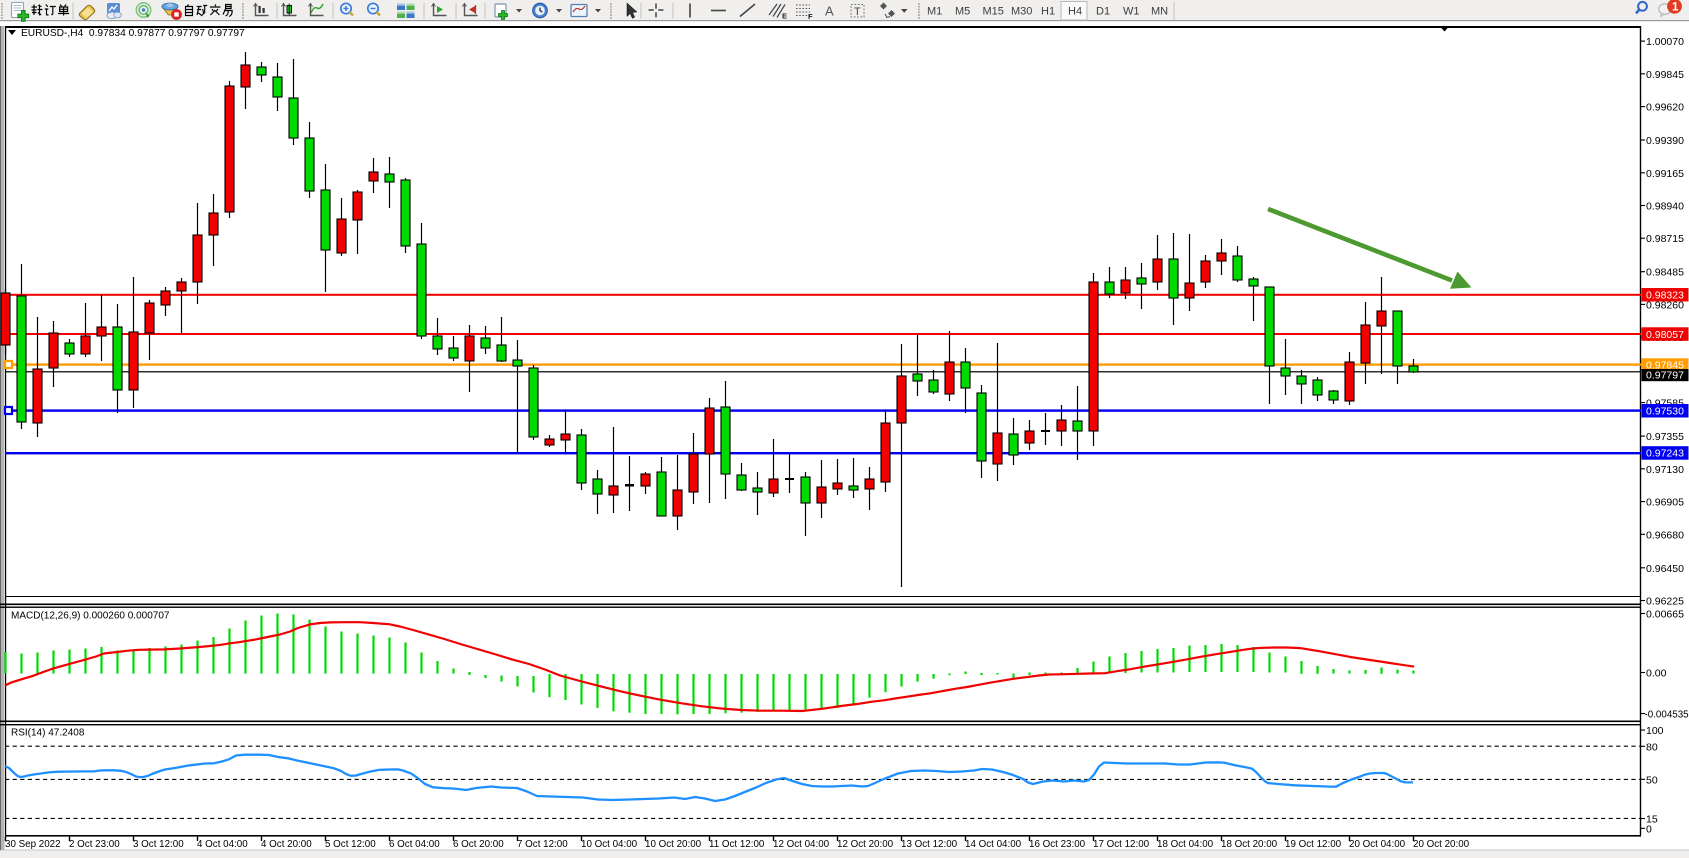 This screenshot has width=1689, height=858. What do you see at coordinates (414, 844) in the screenshot?
I see `svg-text: 6 Oct 04:00` at bounding box center [414, 844].